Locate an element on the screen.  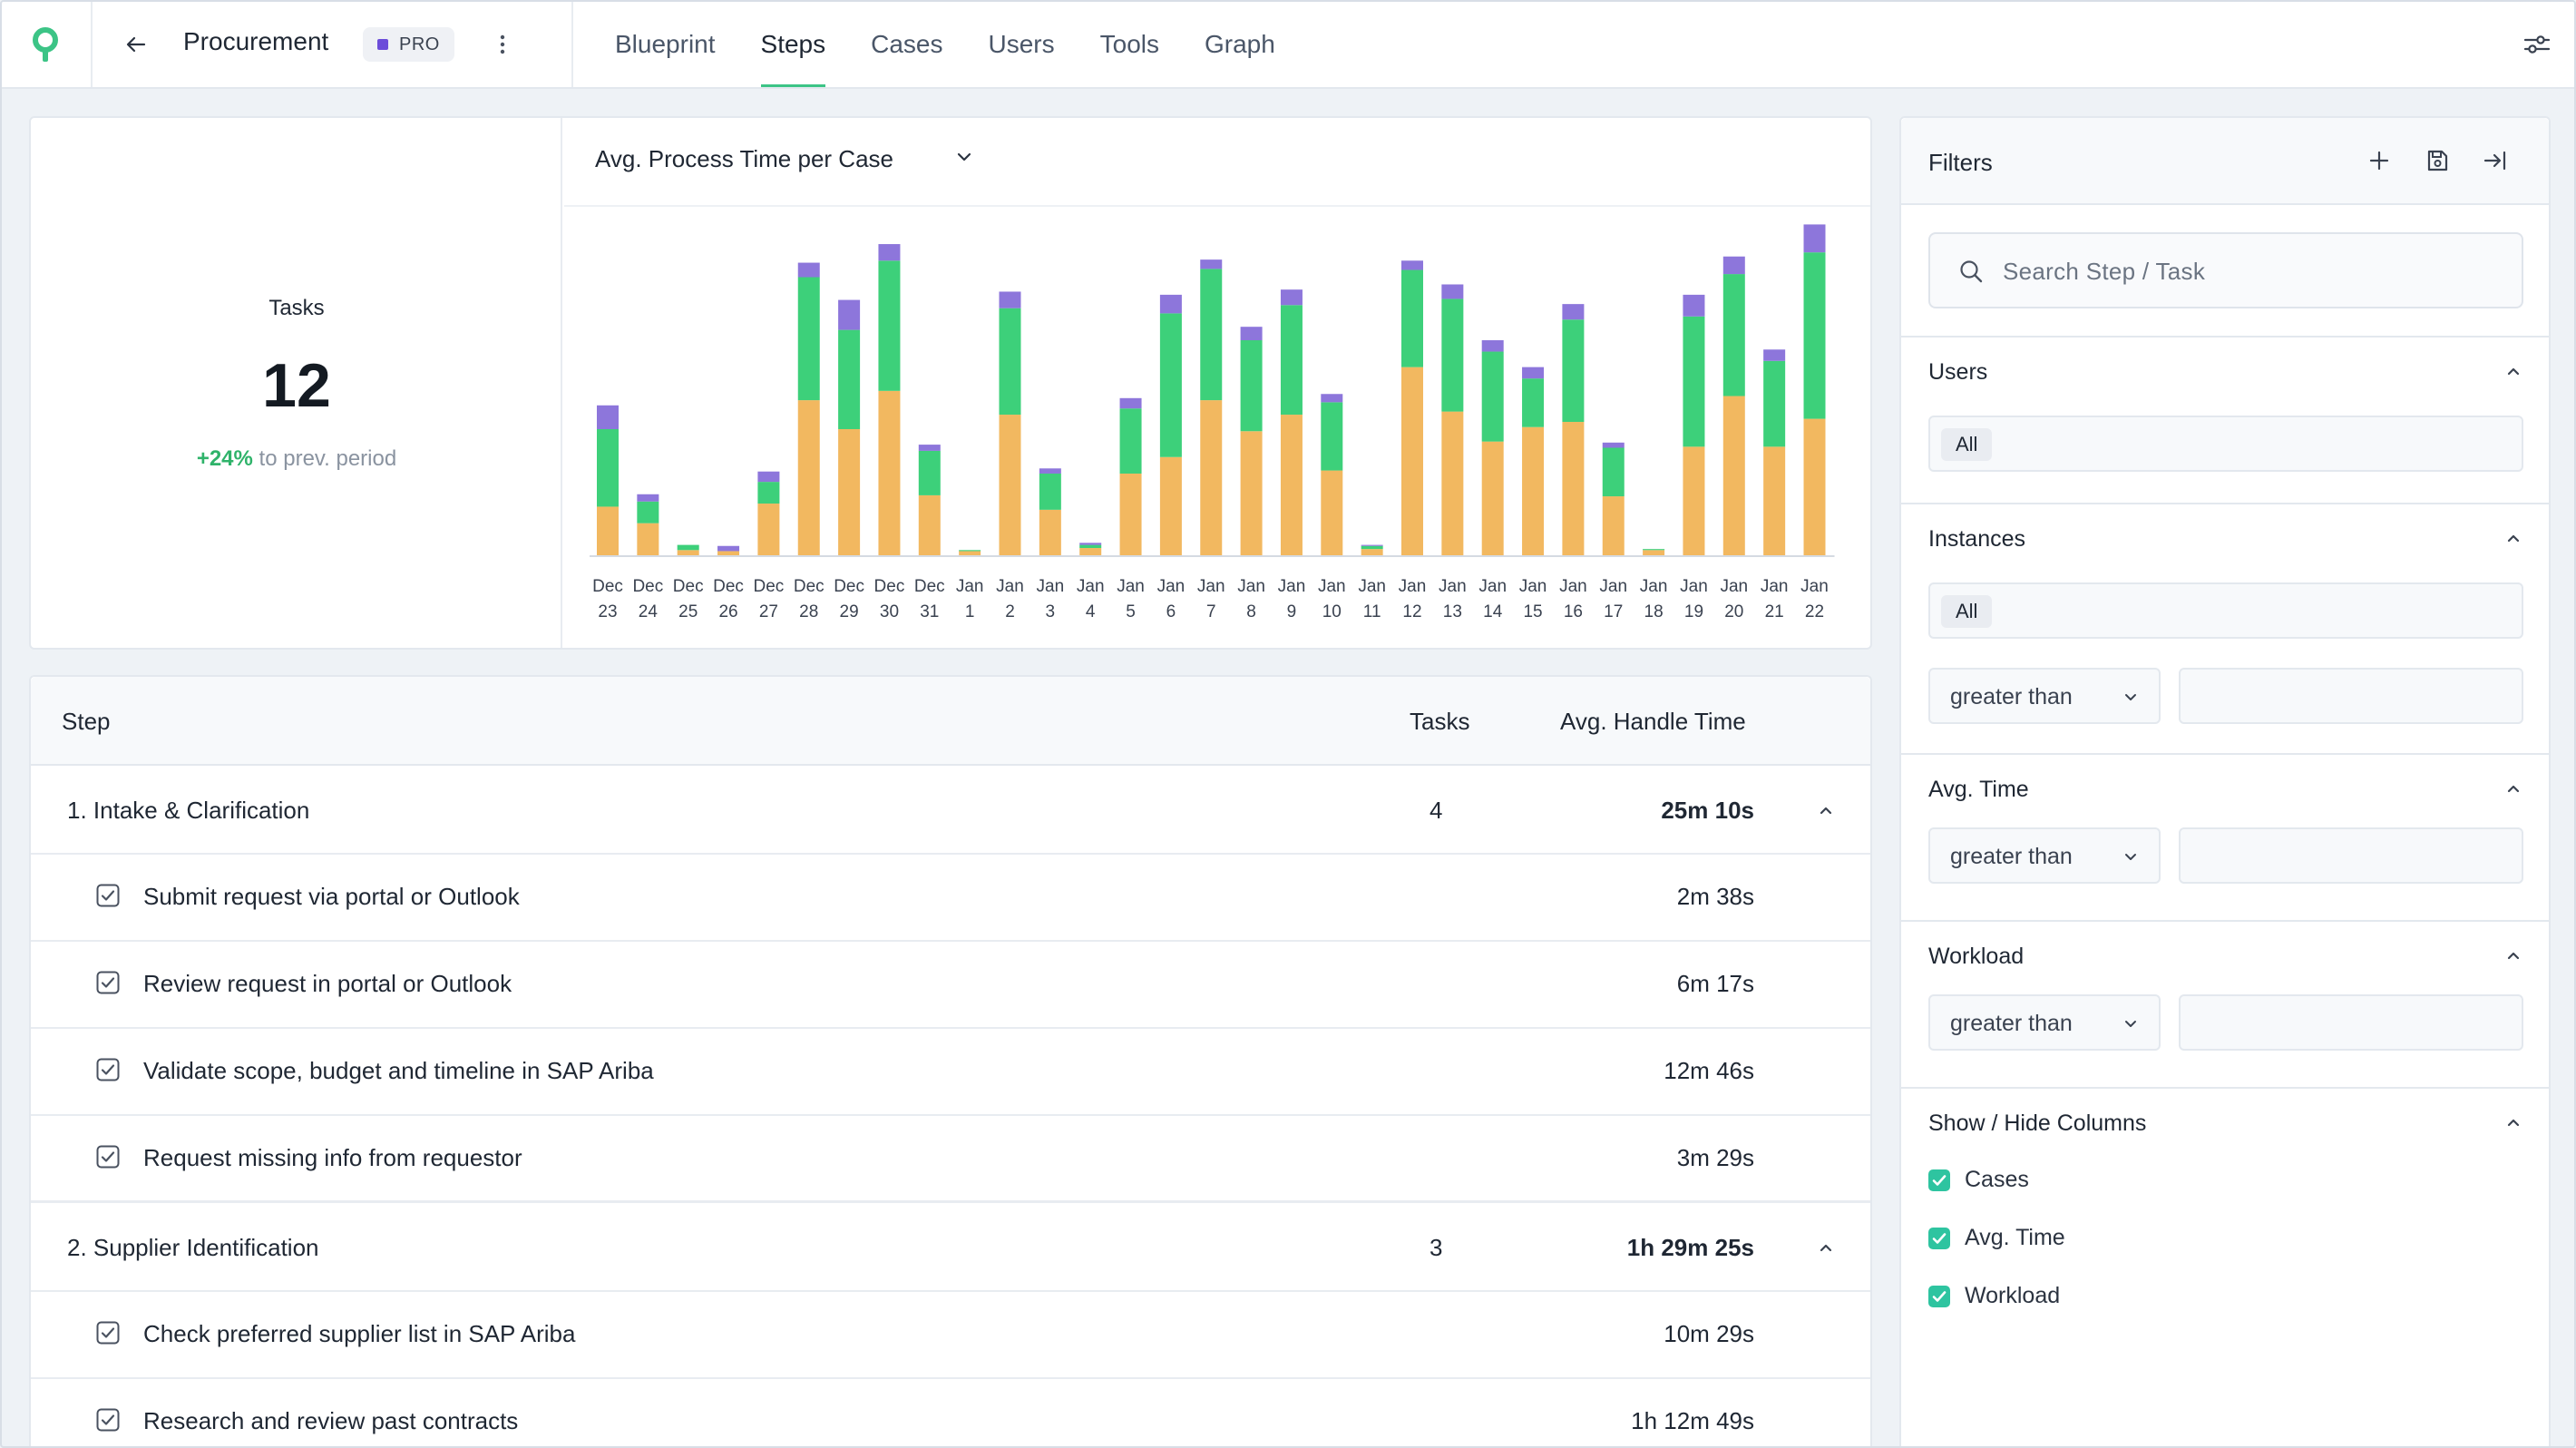
collapse-panel-icon is located at coordinates (2495, 160).